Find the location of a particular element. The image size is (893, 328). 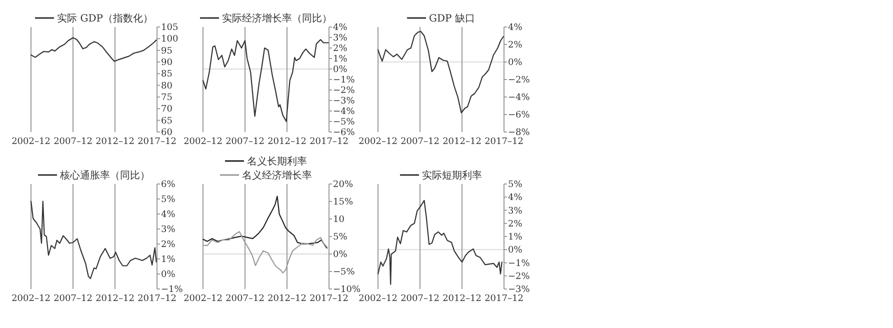

y-tick-label: −10% is located at coordinates (347, 290).